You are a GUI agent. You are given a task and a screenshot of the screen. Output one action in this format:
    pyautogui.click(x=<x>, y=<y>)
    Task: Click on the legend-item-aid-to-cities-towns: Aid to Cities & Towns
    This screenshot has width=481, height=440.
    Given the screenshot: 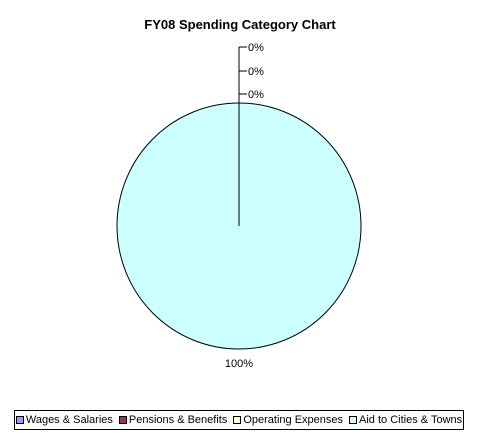 What is the action you would take?
    pyautogui.click(x=405, y=420)
    